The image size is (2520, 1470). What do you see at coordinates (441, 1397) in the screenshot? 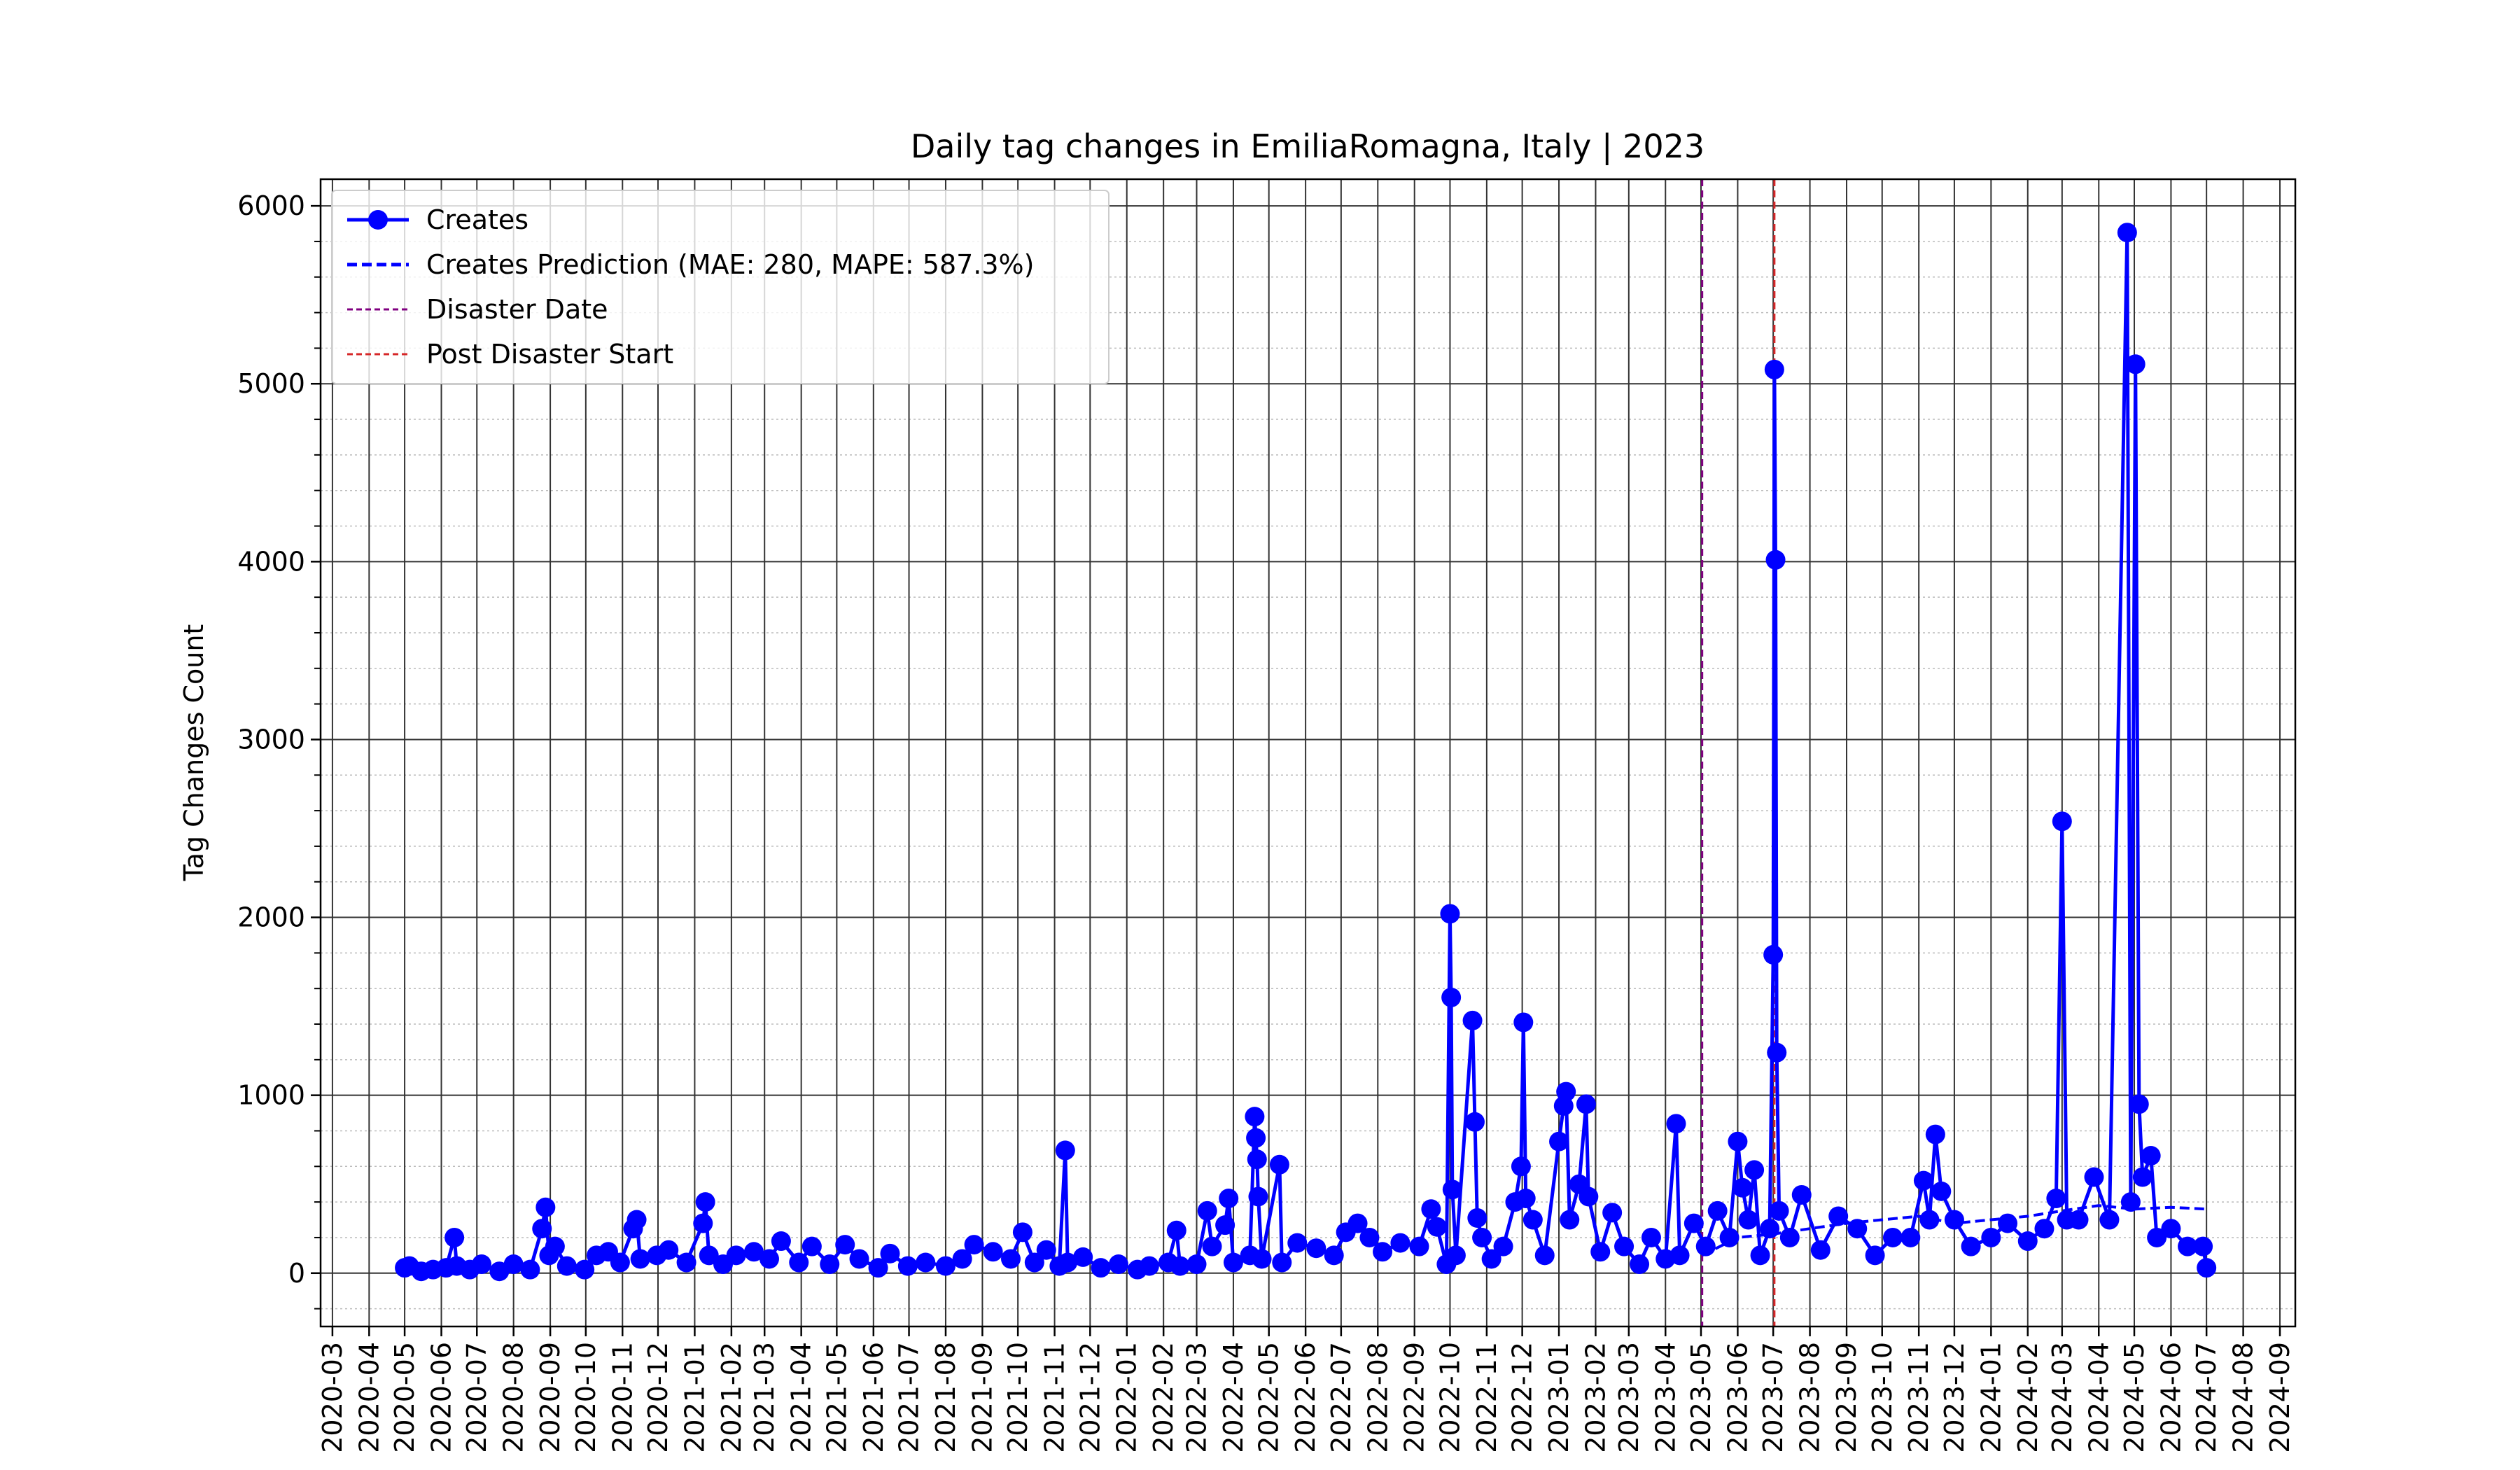
I see `x-tick-label: 2020-06` at bounding box center [441, 1397].